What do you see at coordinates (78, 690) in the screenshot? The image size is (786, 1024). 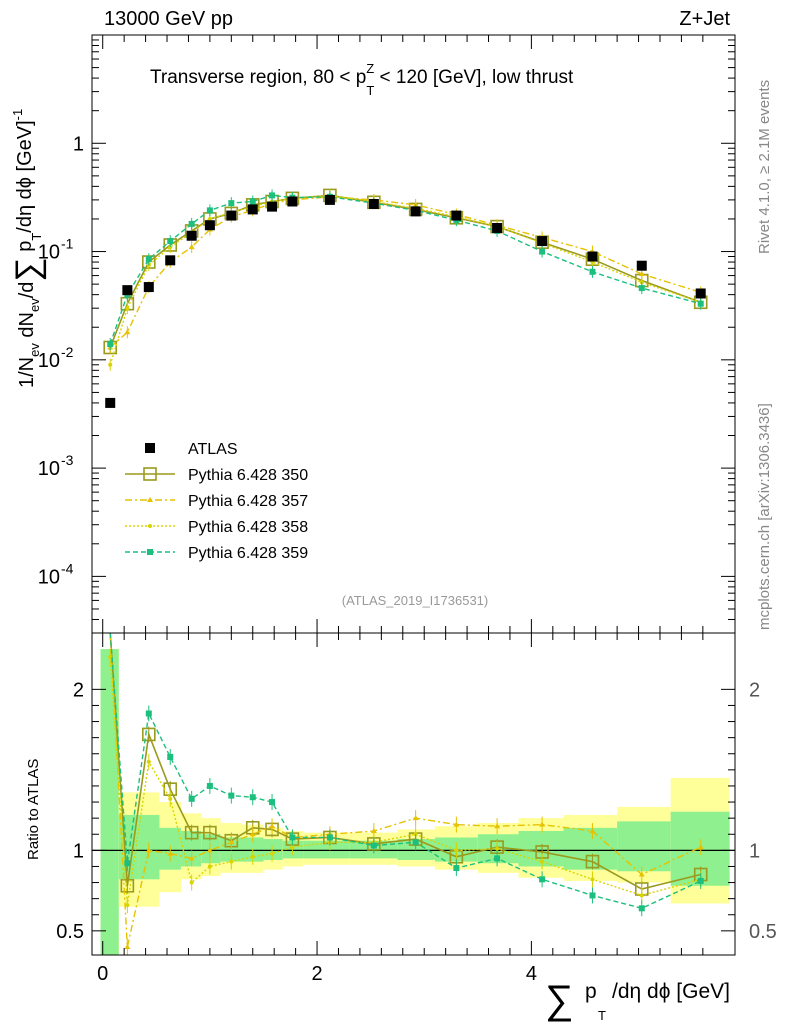 I see `ratio-ytick-label-2: 2` at bounding box center [78, 690].